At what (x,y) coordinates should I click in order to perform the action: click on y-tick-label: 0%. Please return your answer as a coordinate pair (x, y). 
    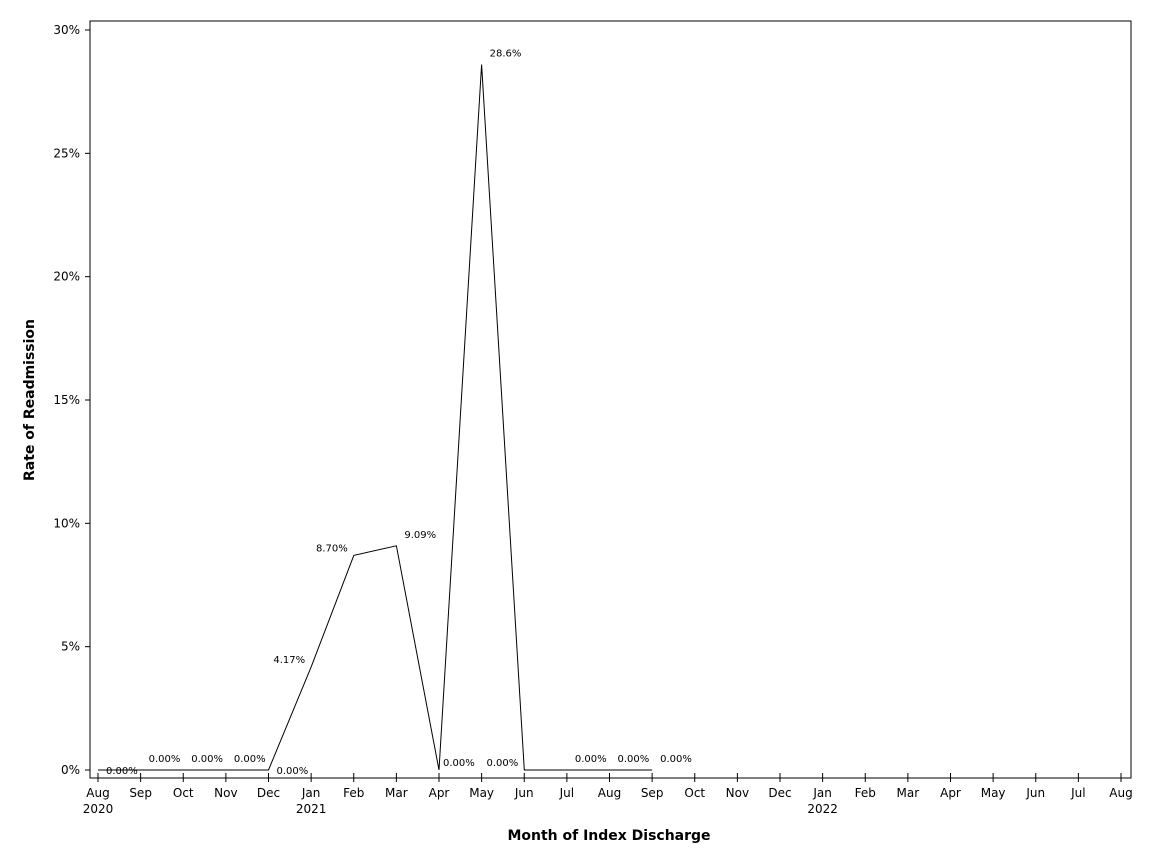
    Looking at the image, I should click on (70, 770).